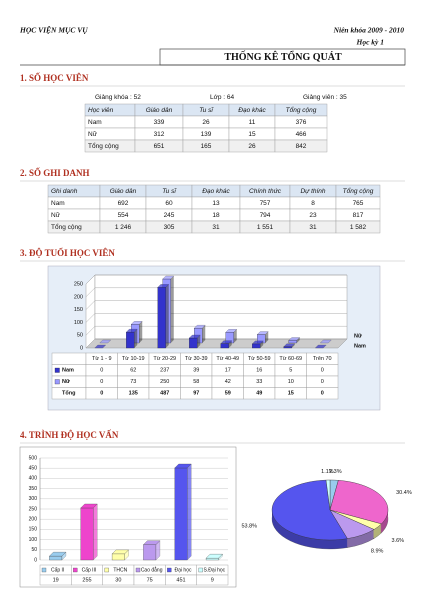 The width and height of the screenshot is (424, 600). I want to click on table-value: 19, so click(56, 580).